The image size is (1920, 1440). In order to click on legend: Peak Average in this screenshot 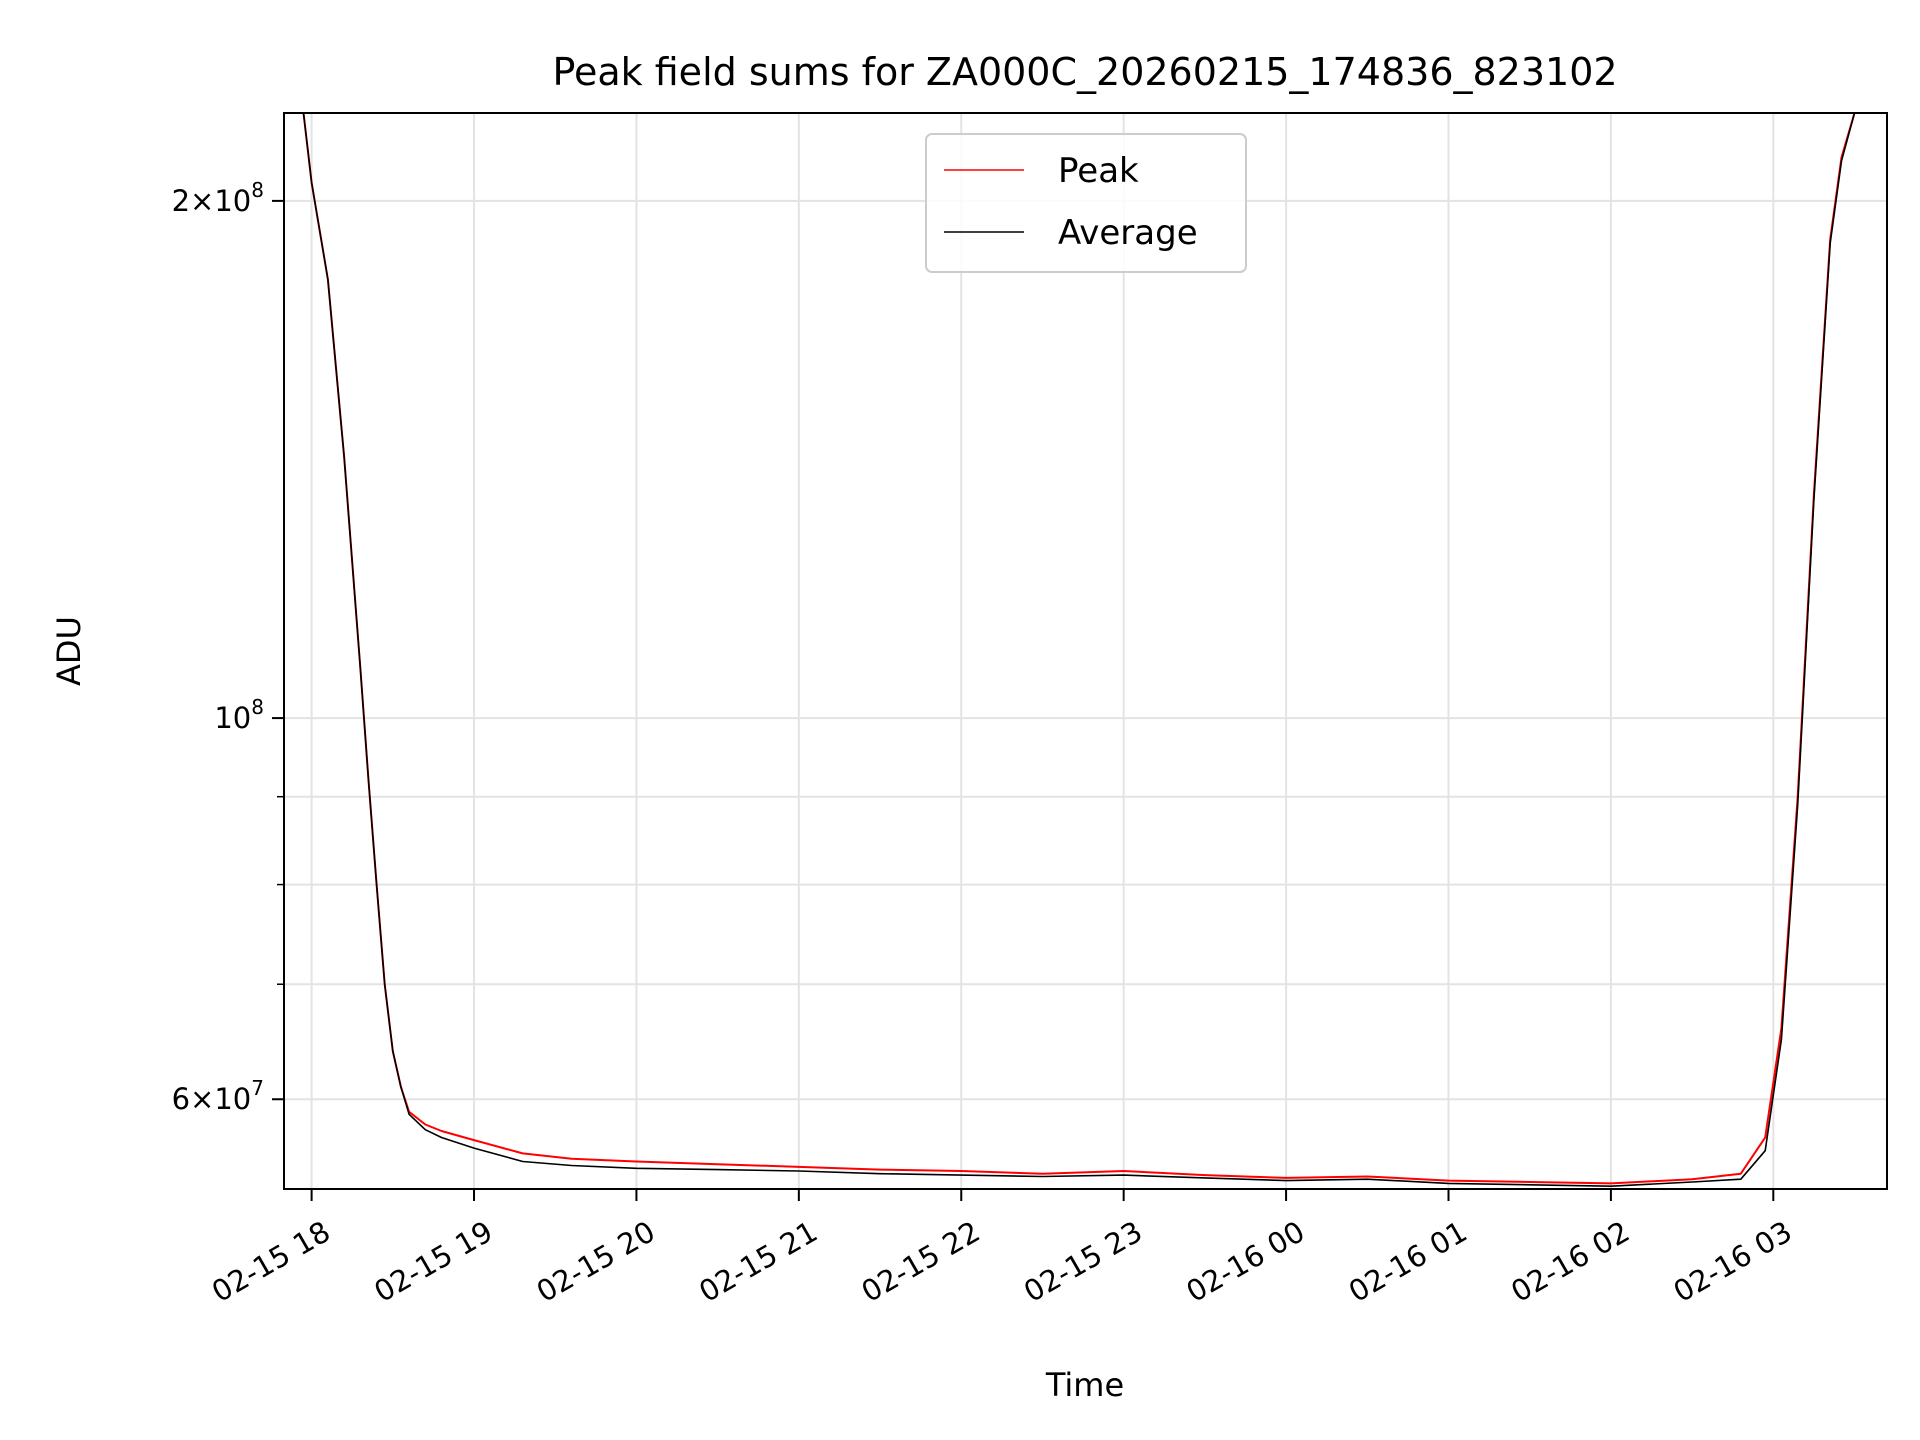, I will do `click(1086, 203)`.